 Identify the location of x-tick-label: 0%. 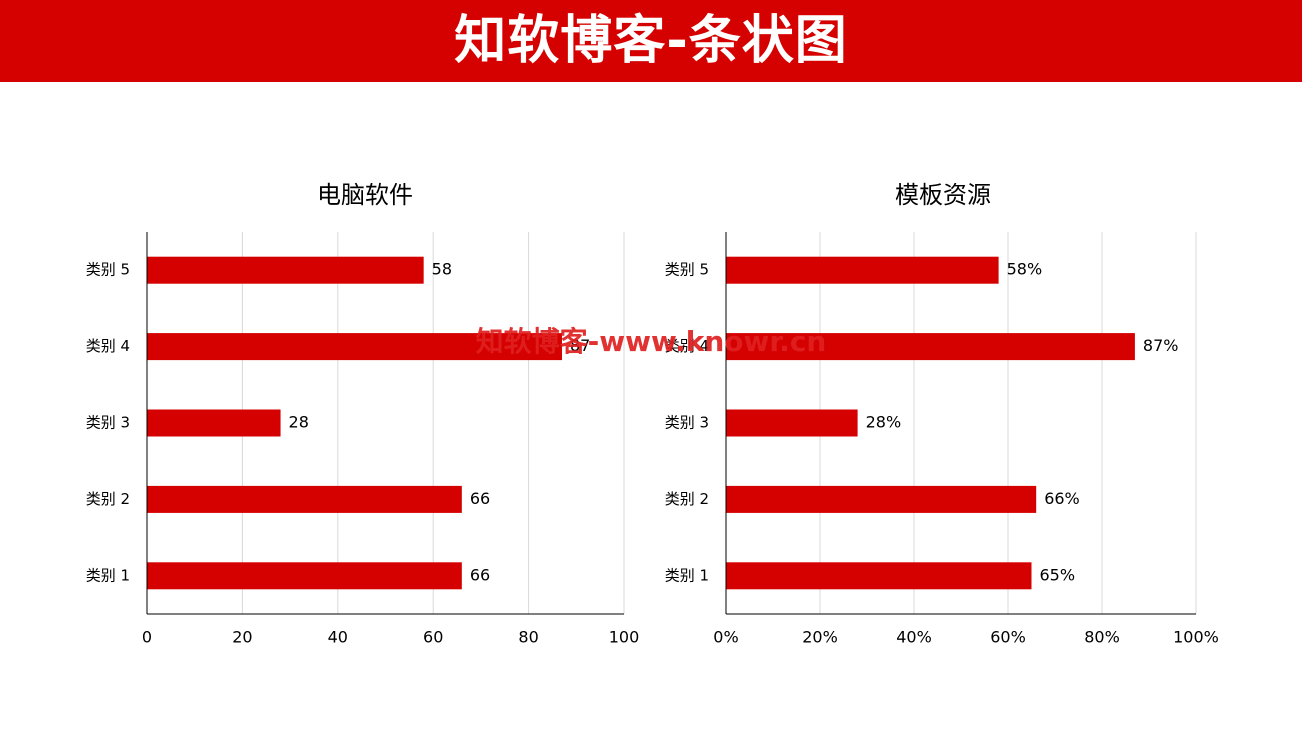
(725, 637).